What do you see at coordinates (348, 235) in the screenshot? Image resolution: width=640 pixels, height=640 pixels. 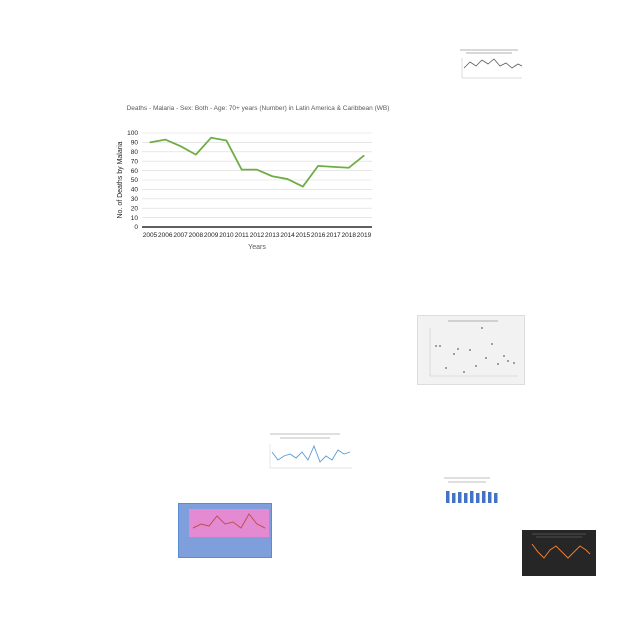 I see `x-tick-label: 2018` at bounding box center [348, 235].